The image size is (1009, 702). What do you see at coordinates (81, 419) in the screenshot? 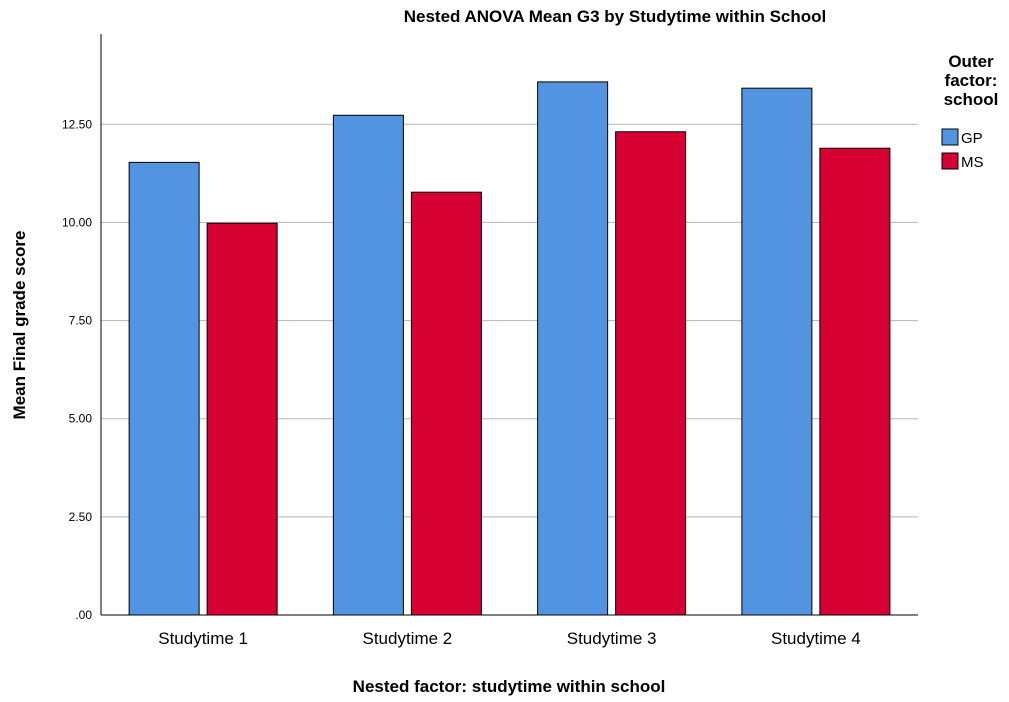
I see `y-tick-label: 5.00` at bounding box center [81, 419].